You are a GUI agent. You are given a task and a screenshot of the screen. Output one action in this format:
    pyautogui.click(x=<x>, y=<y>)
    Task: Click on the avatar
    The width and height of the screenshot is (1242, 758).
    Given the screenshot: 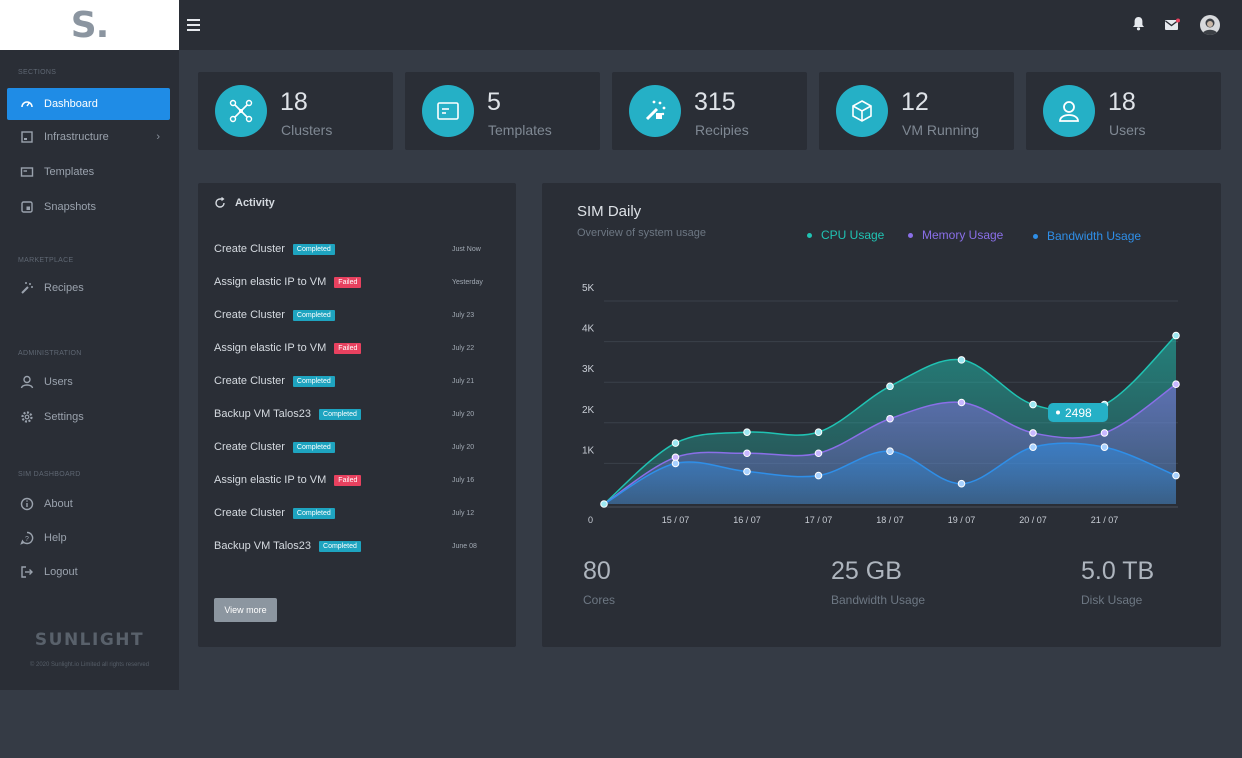 What is the action you would take?
    pyautogui.click(x=1210, y=25)
    